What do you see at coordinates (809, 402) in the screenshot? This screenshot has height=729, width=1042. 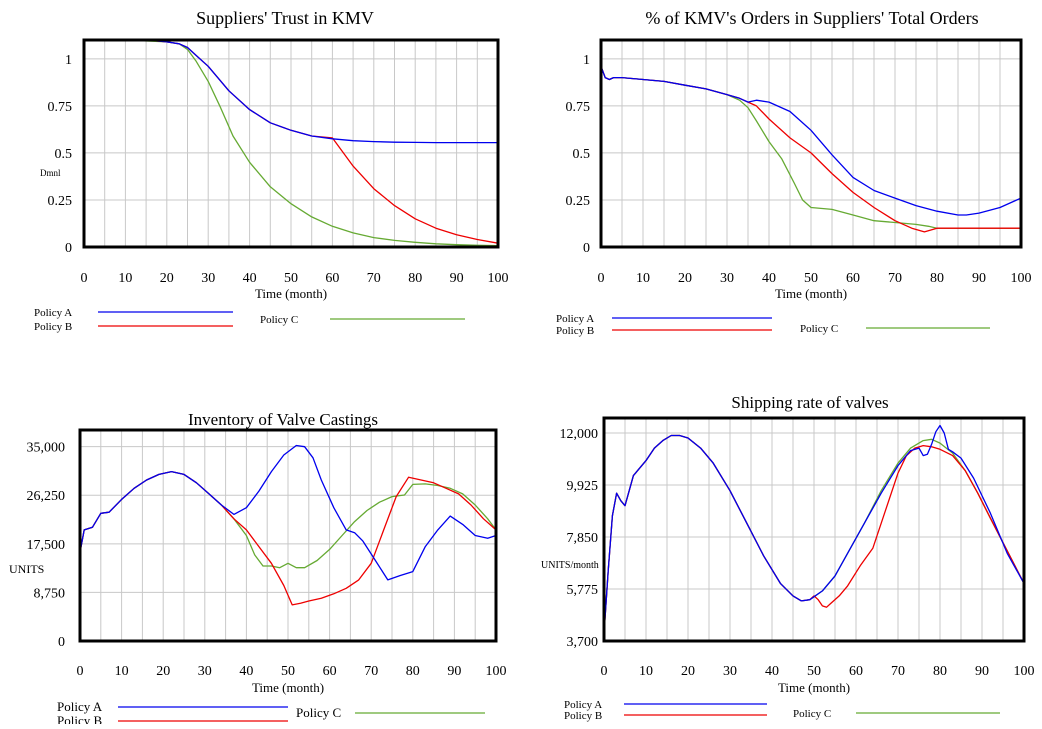 I see `chart-title: Shipping rate of valves` at bounding box center [809, 402].